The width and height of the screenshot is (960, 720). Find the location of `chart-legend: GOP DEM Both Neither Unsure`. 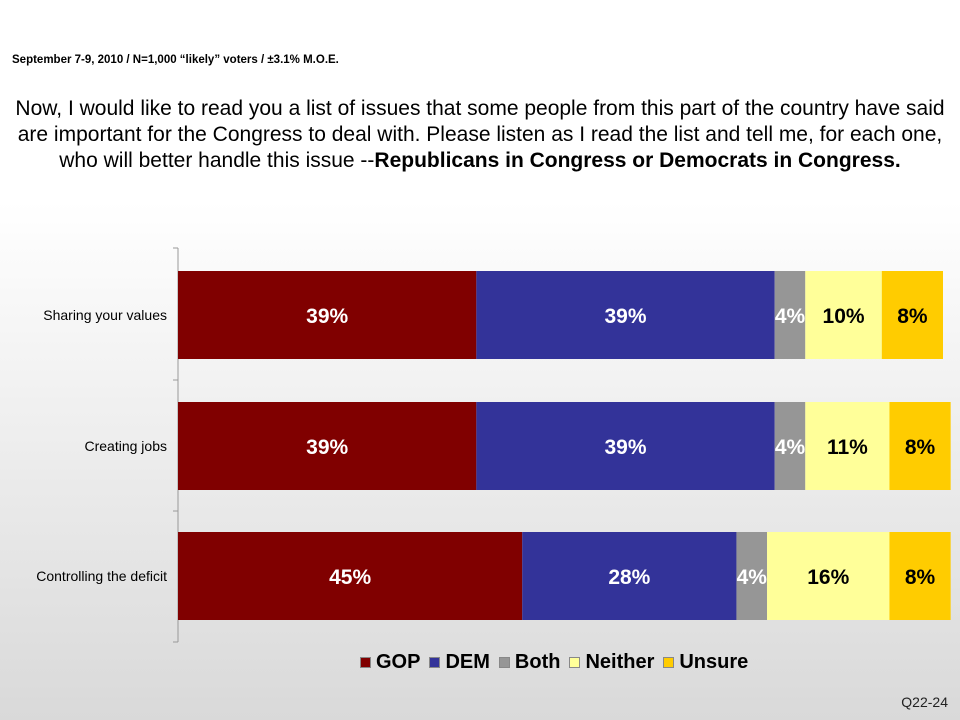

chart-legend: GOP DEM Both Neither Unsure is located at coordinates (554, 662).